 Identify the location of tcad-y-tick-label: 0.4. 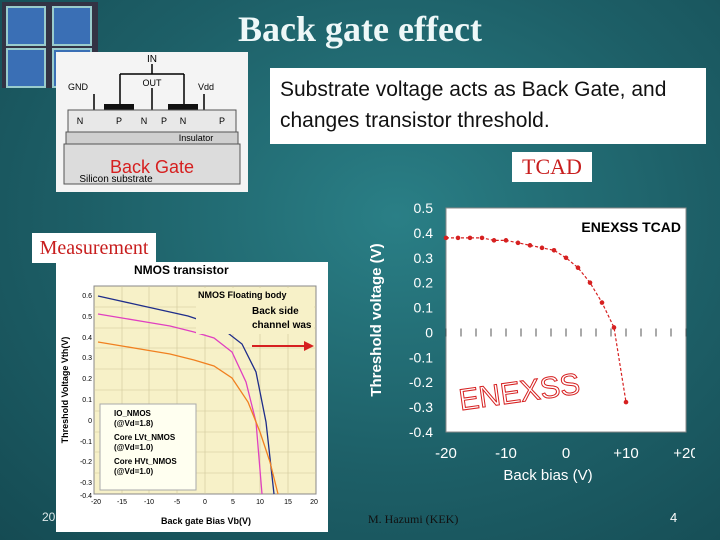
(424, 233).